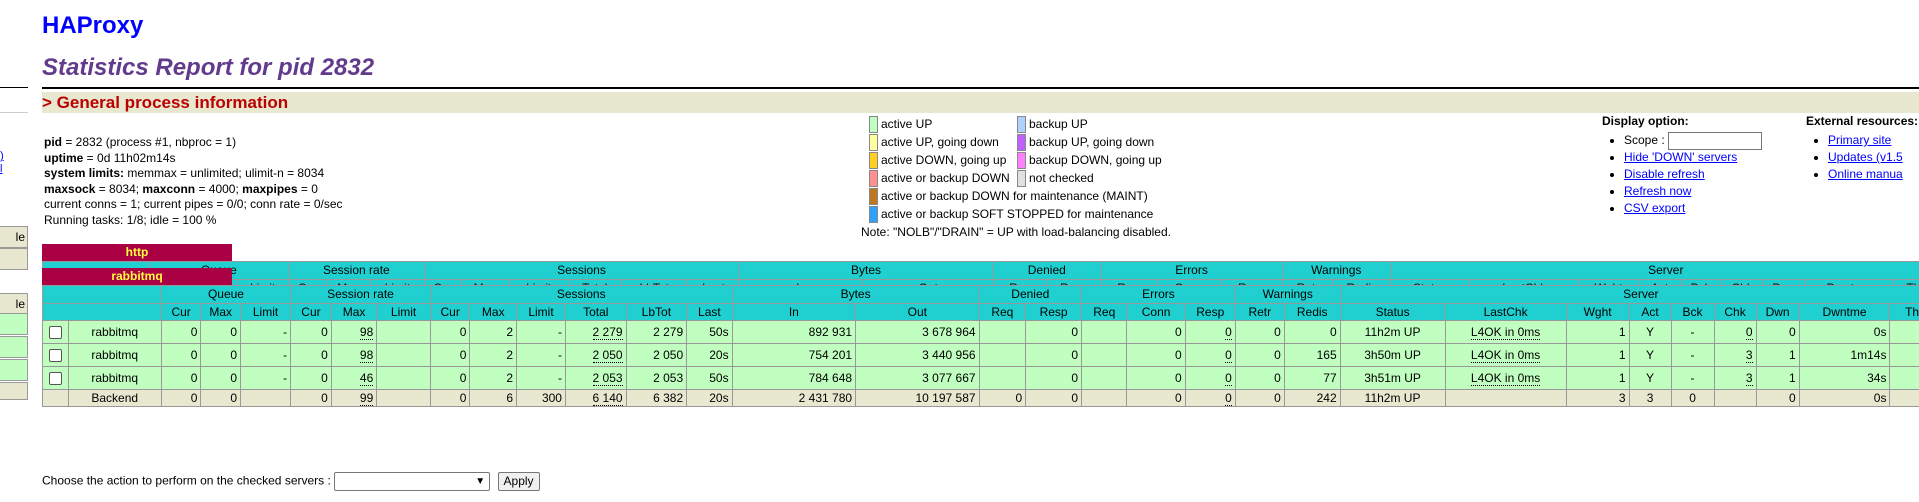  I want to click on proxy-name-http: http, so click(137, 252).